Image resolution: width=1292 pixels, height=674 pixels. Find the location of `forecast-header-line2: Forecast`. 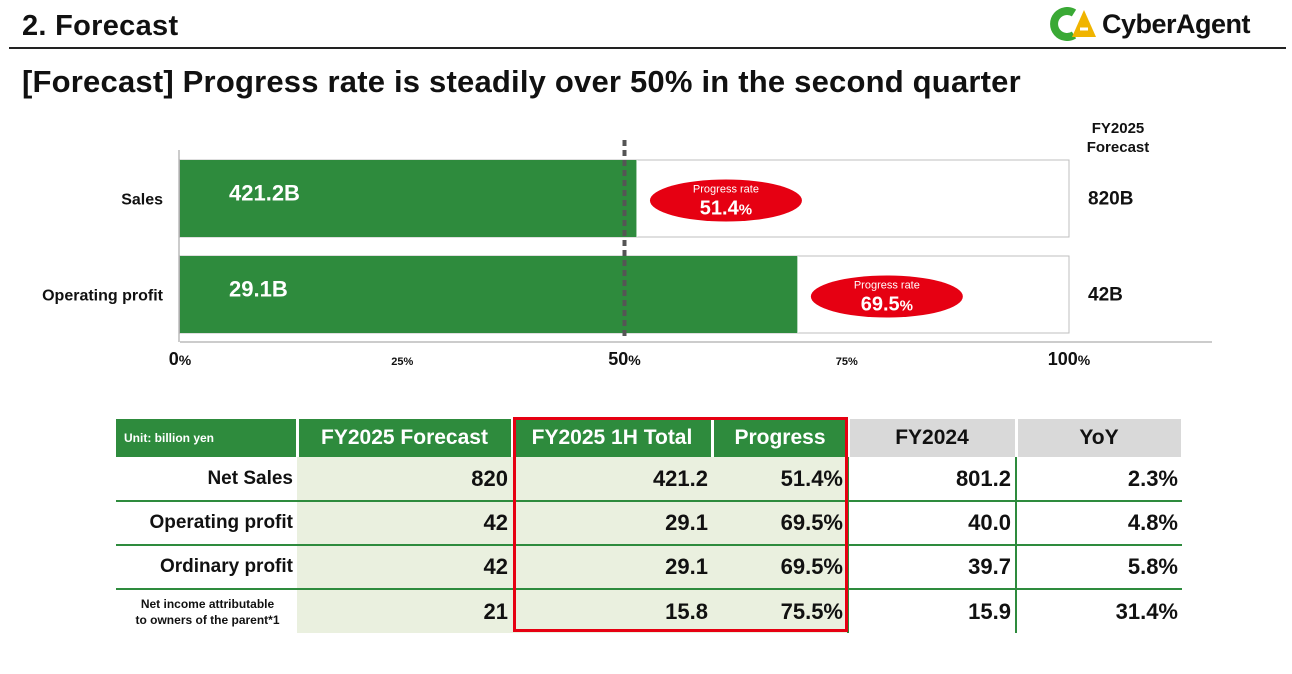

forecast-header-line2: Forecast is located at coordinates (1118, 147).